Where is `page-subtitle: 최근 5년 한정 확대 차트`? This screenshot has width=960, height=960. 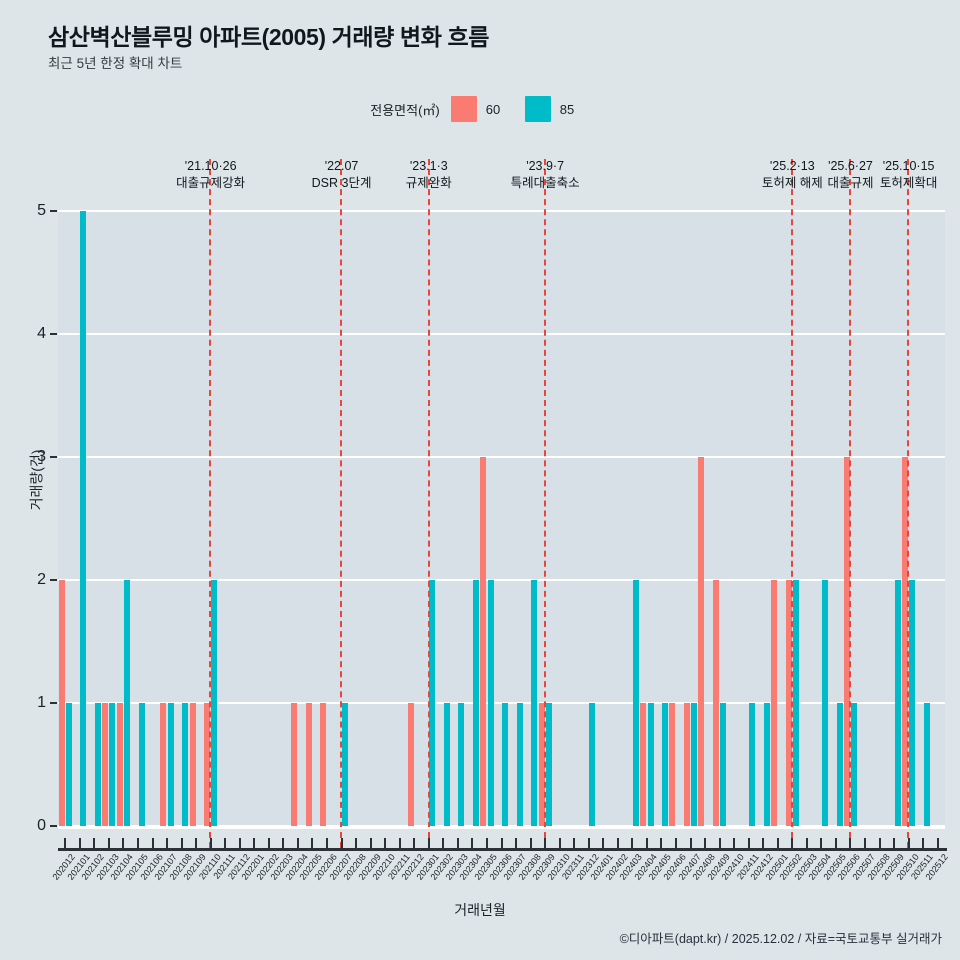 page-subtitle: 최근 5년 한정 확대 차트 is located at coordinates (115, 63).